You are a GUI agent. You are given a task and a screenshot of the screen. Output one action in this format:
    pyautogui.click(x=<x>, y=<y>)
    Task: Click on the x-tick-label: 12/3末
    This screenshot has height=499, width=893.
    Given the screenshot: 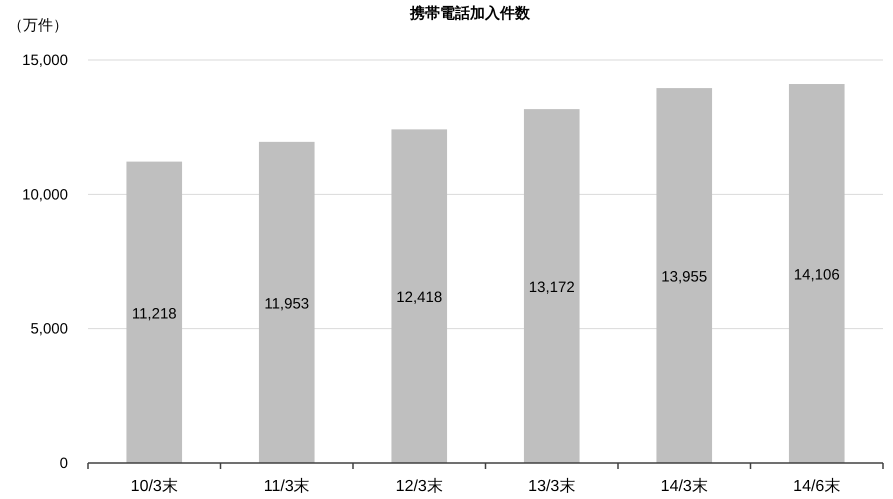 What is the action you would take?
    pyautogui.click(x=419, y=486)
    